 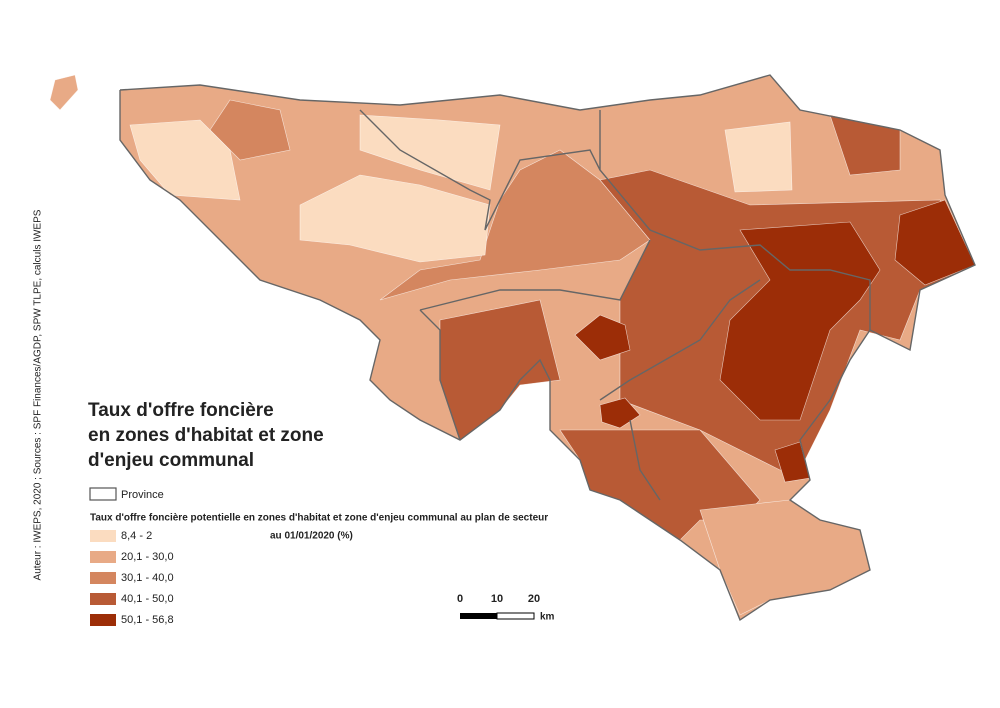 I want to click on legend-label: 50,1 - 56,8, so click(x=147, y=620).